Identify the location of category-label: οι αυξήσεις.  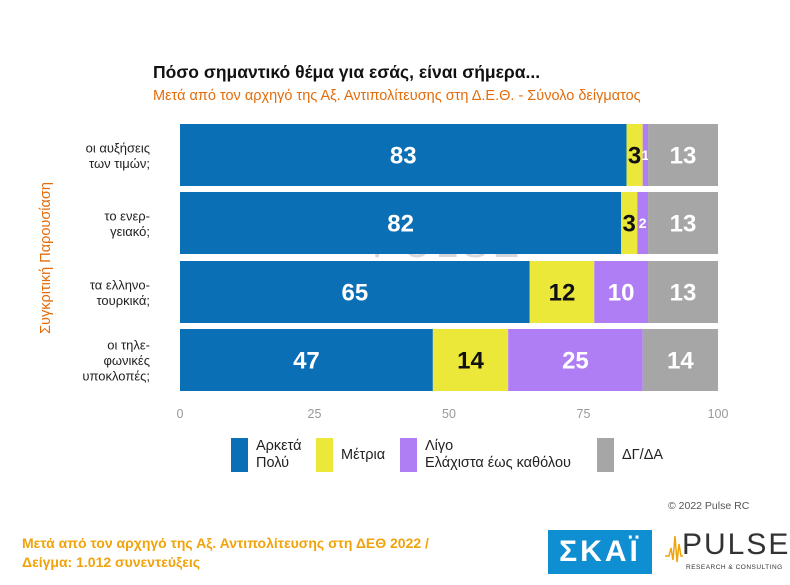
(118, 147).